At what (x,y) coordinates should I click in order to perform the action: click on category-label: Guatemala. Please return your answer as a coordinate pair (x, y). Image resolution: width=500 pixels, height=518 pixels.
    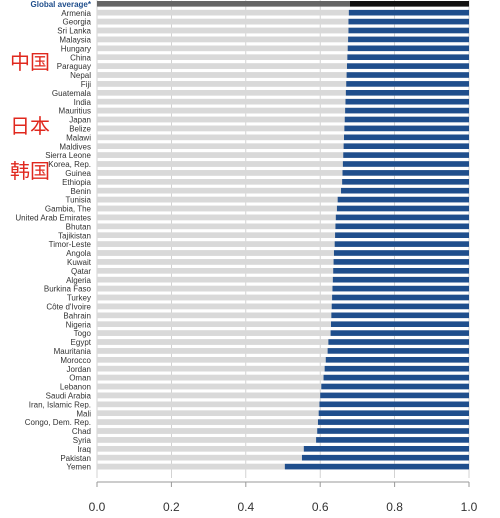
    Looking at the image, I should click on (72, 93).